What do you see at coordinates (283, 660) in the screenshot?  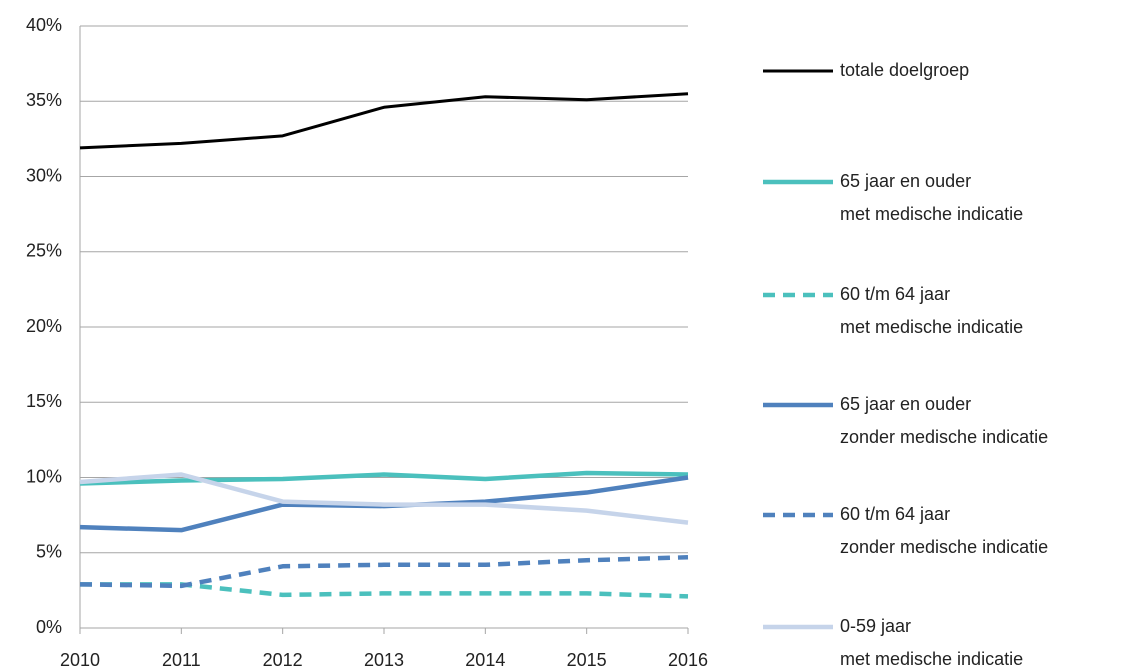 I see `x-tick-label: 2012` at bounding box center [283, 660].